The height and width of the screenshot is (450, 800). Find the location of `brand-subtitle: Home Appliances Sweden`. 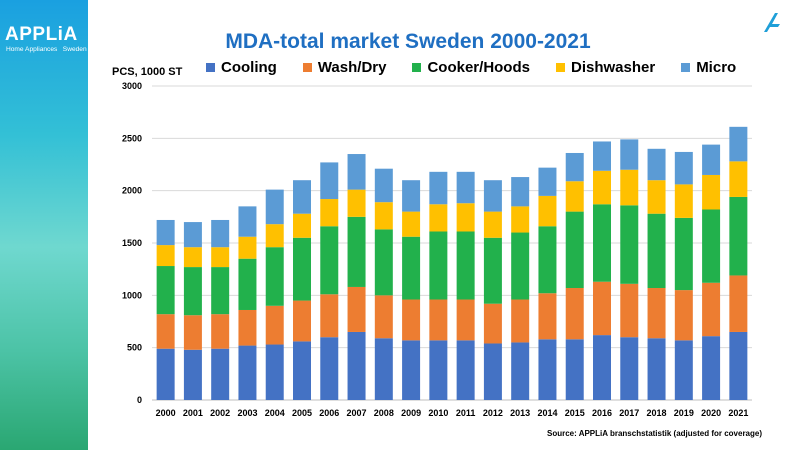

brand-subtitle: Home Appliances Sweden is located at coordinates (46, 49).